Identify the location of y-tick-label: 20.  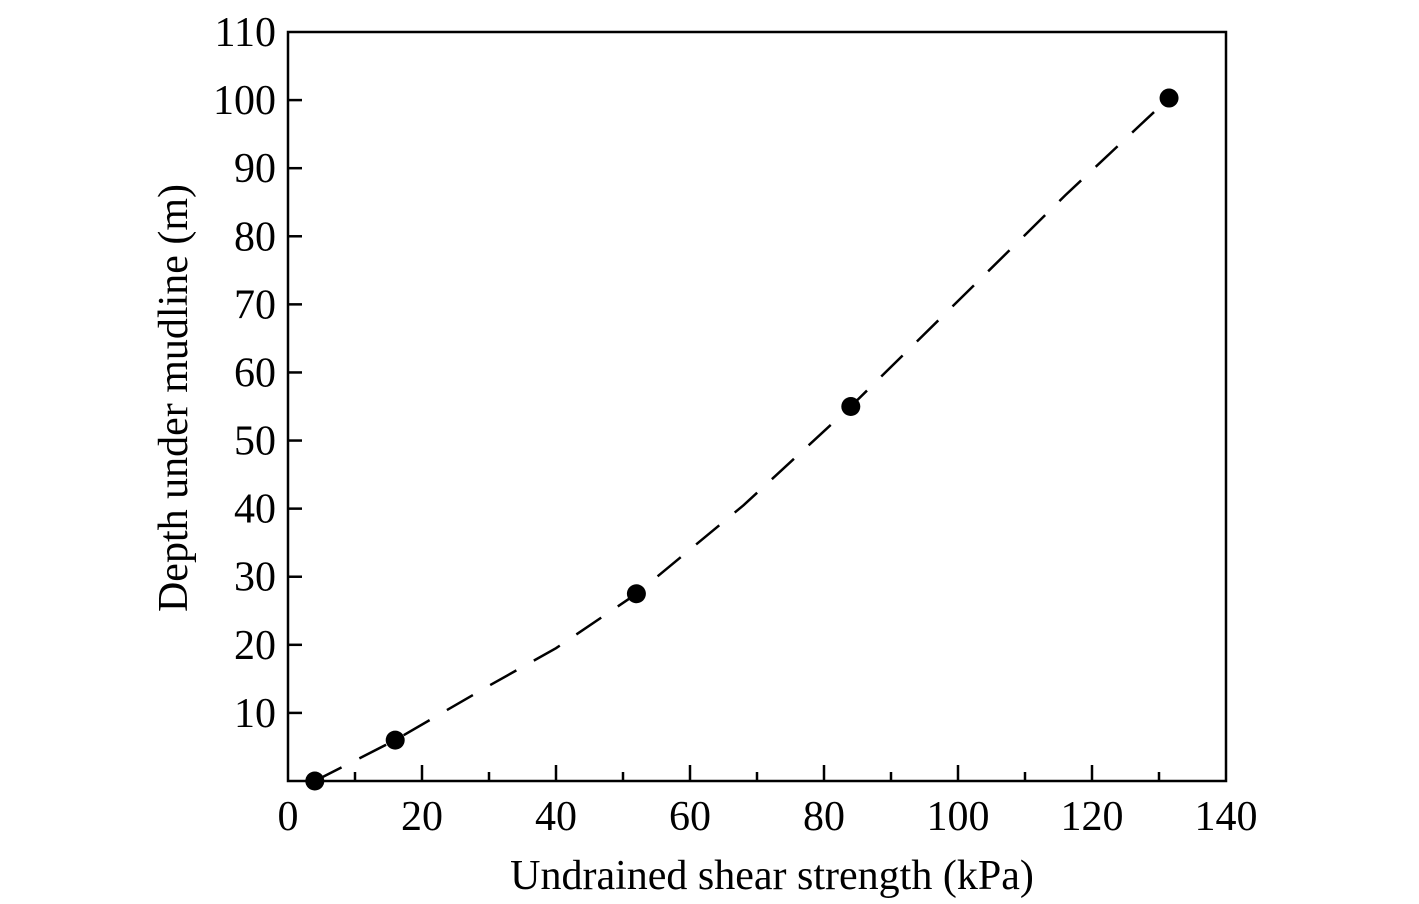
(255, 646).